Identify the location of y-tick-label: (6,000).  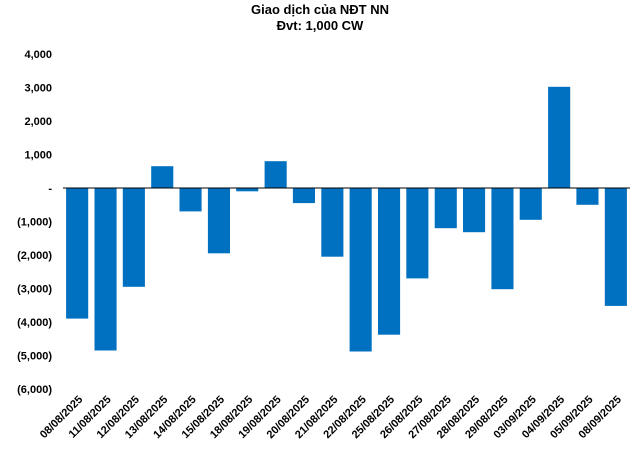
(34, 390).